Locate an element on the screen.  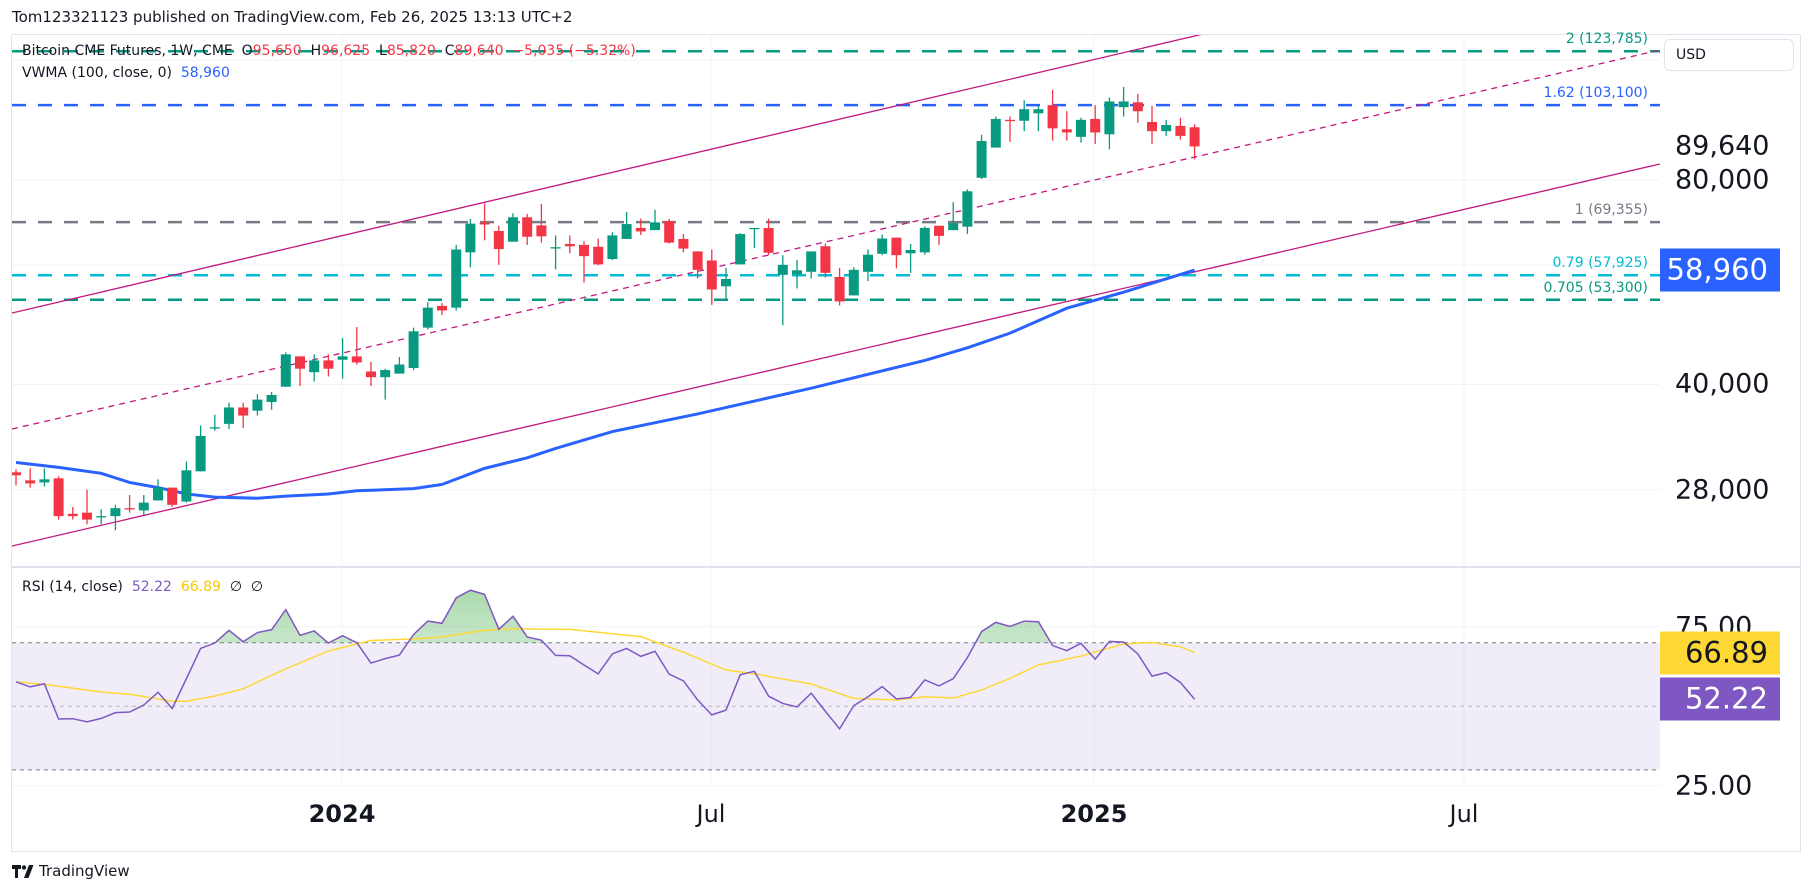
price-label-last: 89,640 is located at coordinates (1722, 146).